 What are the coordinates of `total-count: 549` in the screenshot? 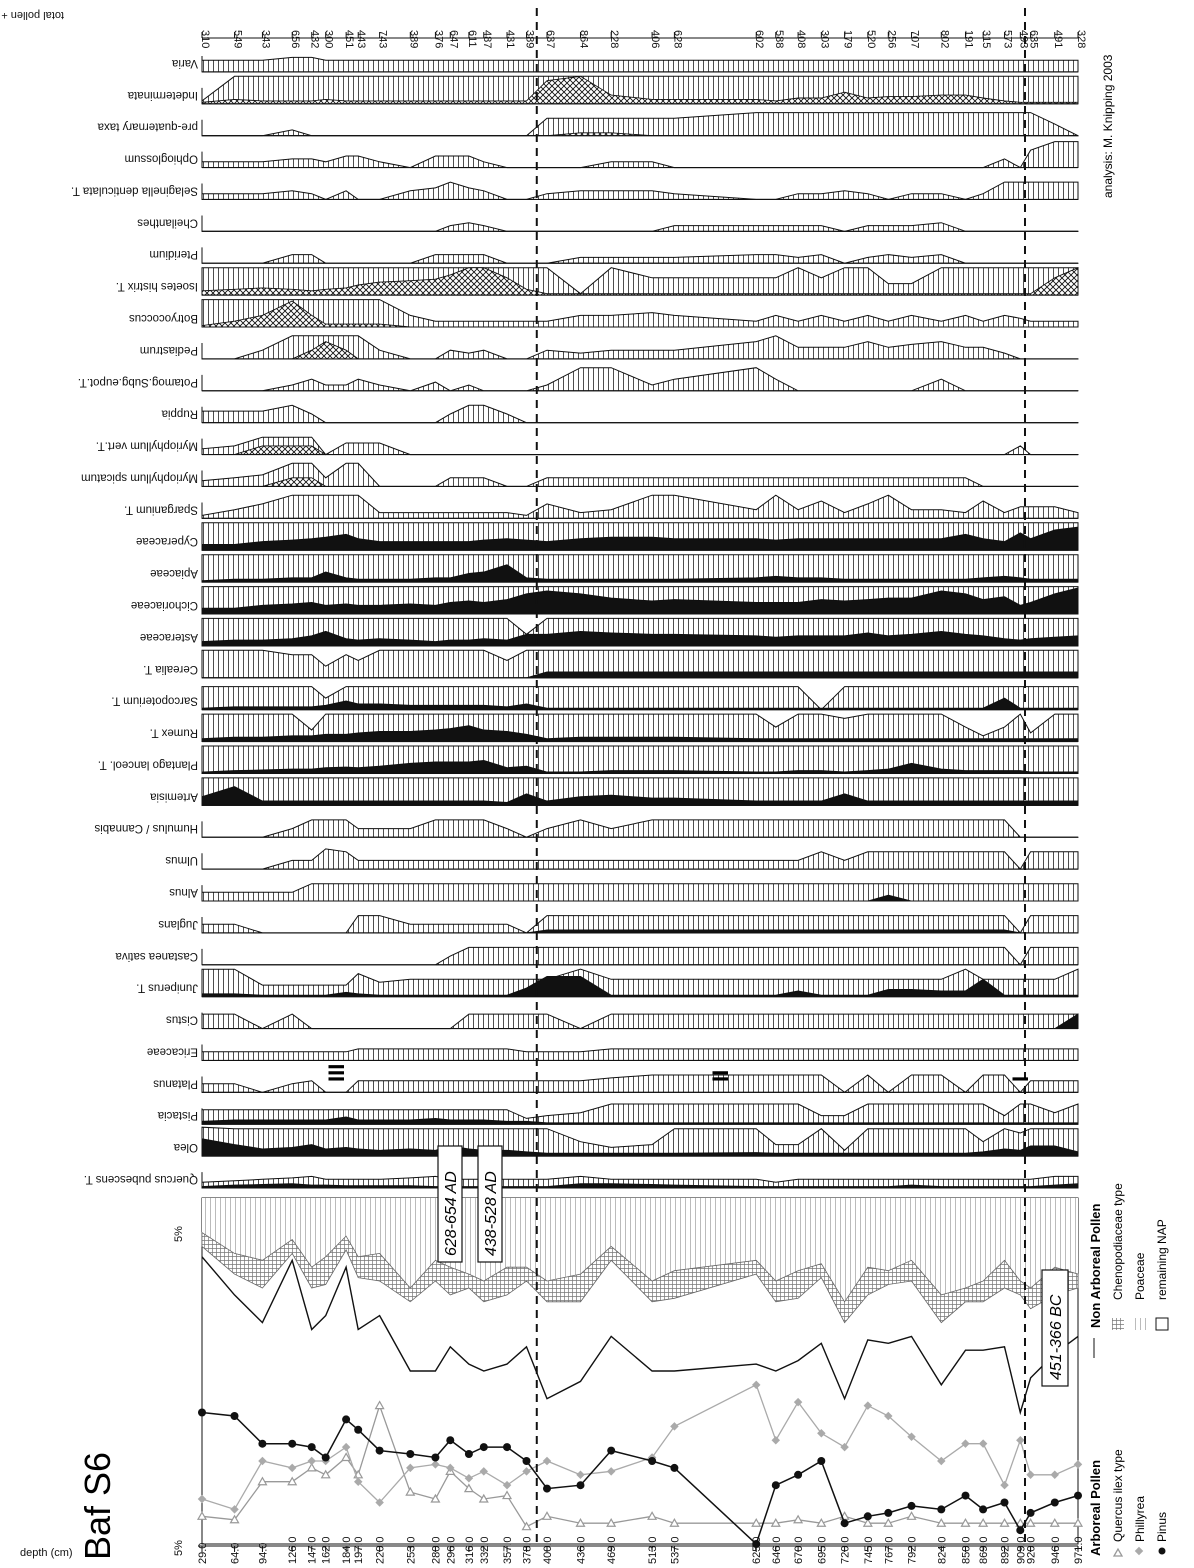 It's located at (238, 39).